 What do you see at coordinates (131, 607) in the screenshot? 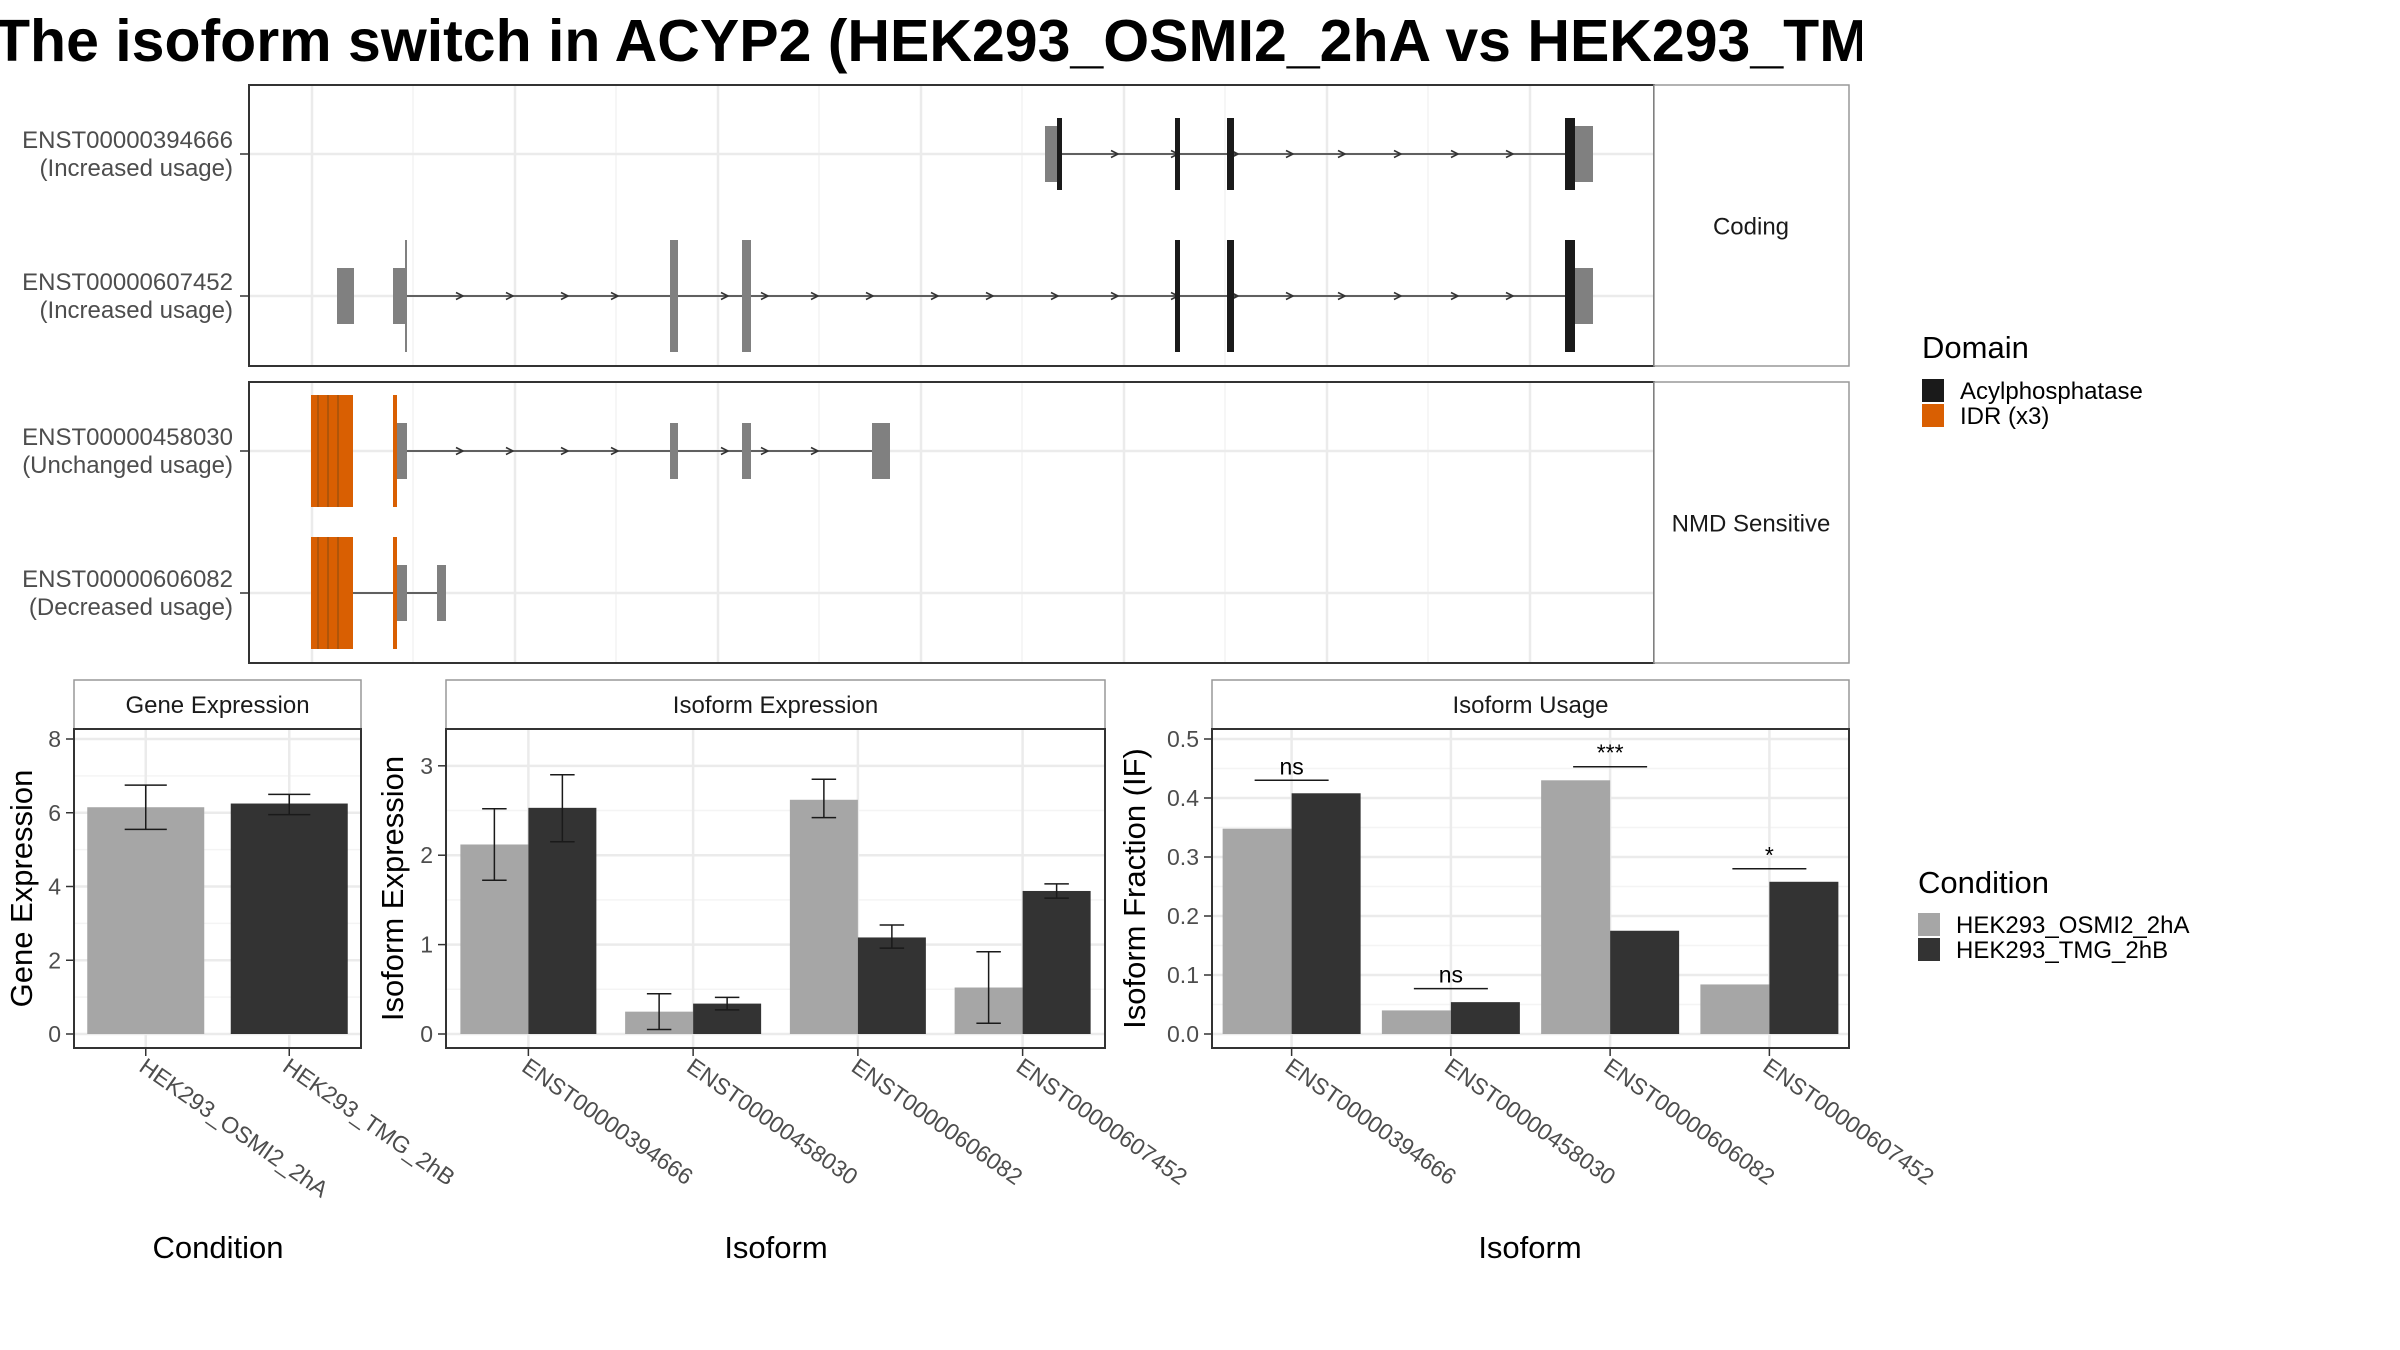
I see `transcript-usage-label: (Decreased usage)` at bounding box center [131, 607].